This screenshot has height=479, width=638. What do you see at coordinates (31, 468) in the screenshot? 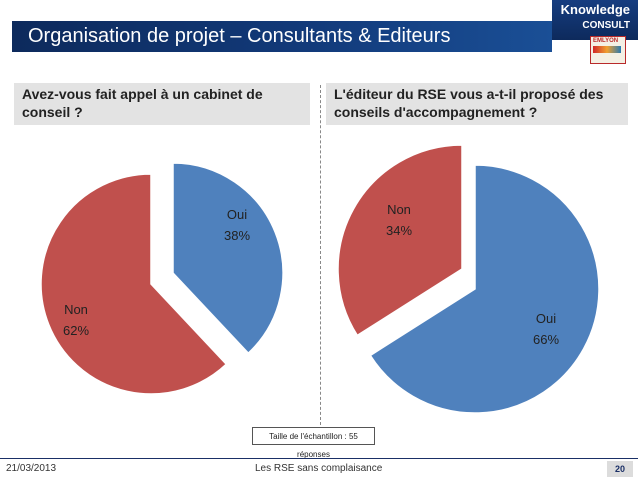
I see `footer-date: 21/03/2013` at bounding box center [31, 468].